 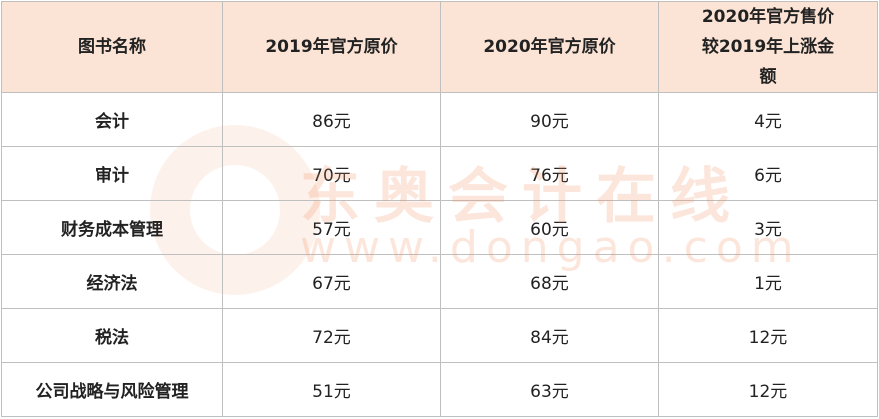 I want to click on book-name: 经济法, so click(x=112, y=281).